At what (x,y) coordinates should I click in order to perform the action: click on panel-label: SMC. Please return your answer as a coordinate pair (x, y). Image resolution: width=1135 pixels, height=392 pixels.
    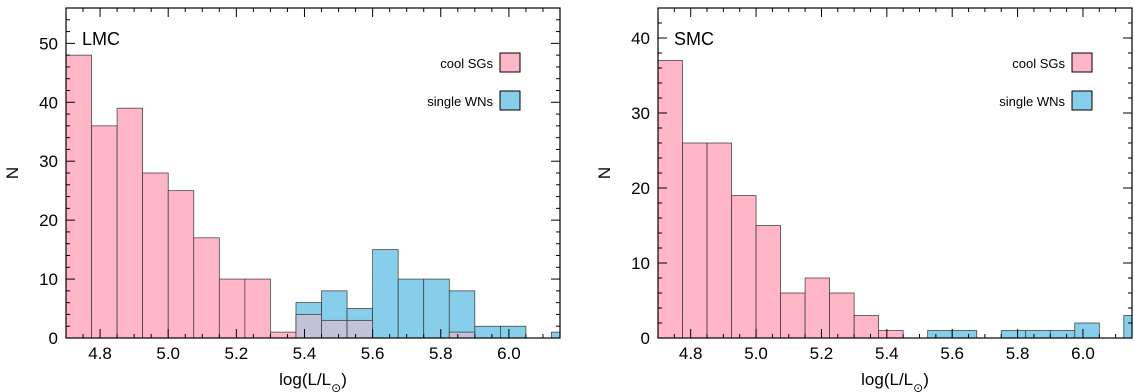
    Looking at the image, I should click on (694, 39).